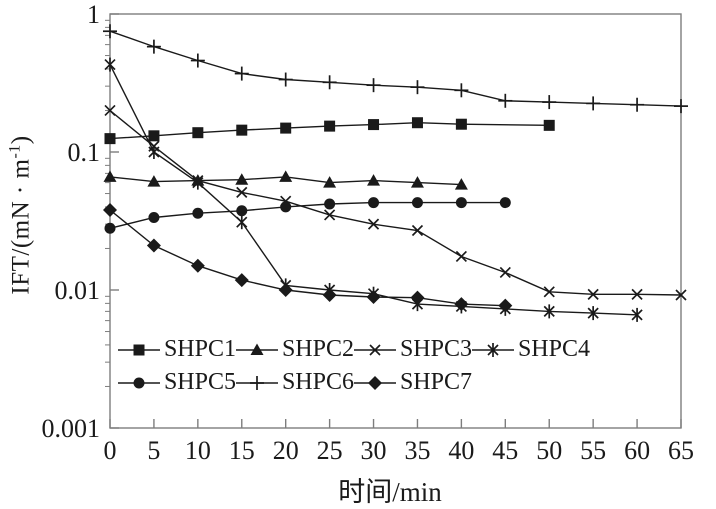 The height and width of the screenshot is (509, 716). What do you see at coordinates (375, 349) in the screenshot?
I see `x-marker-icon` at bounding box center [375, 349].